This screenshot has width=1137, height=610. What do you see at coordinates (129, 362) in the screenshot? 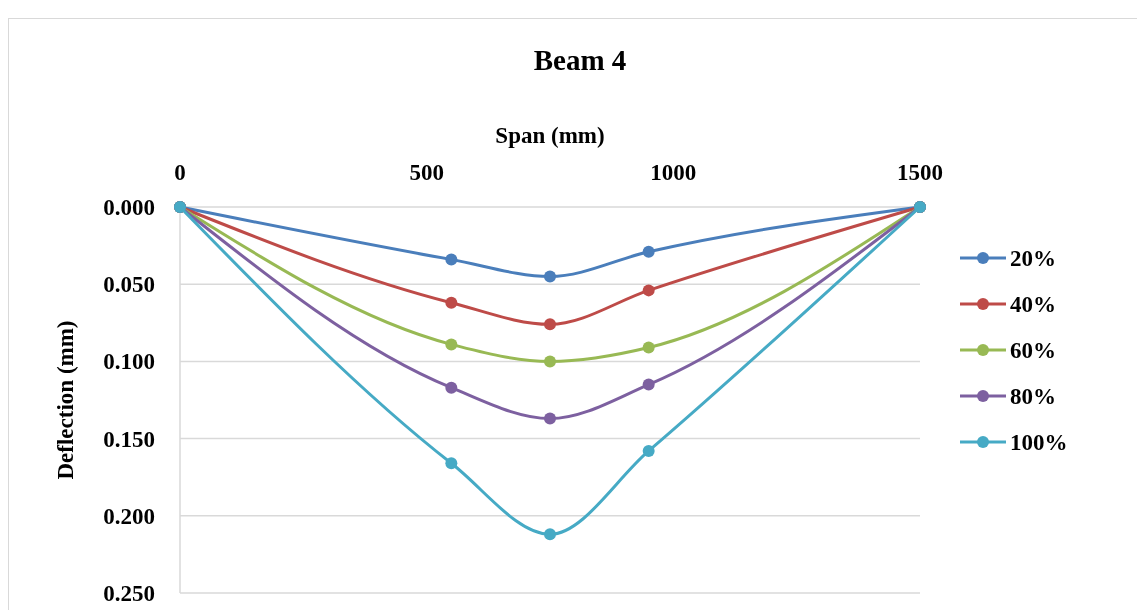
I see `y-tick-label: 0.100` at bounding box center [129, 362].